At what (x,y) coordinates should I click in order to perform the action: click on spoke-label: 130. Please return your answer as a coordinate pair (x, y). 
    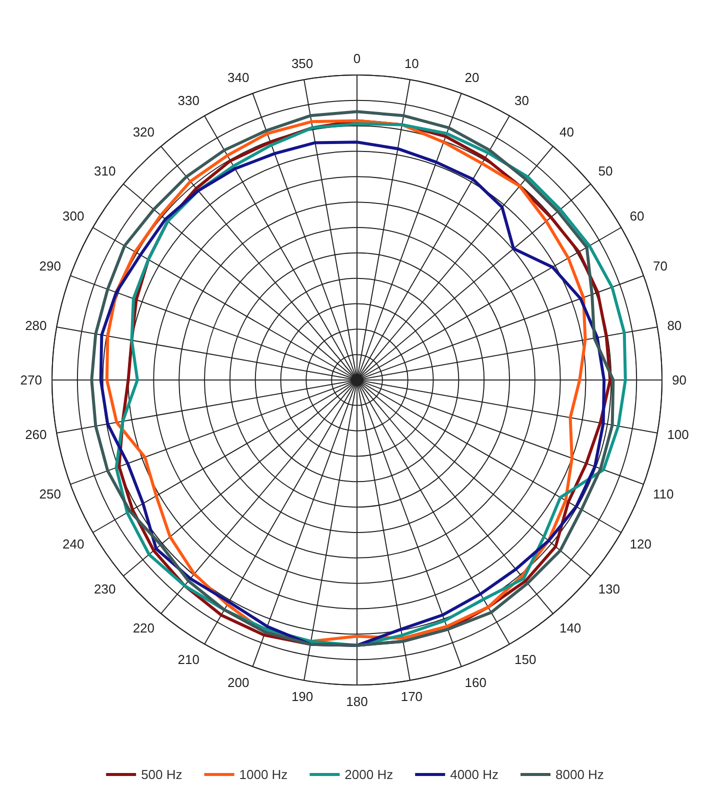
    Looking at the image, I should click on (609, 588).